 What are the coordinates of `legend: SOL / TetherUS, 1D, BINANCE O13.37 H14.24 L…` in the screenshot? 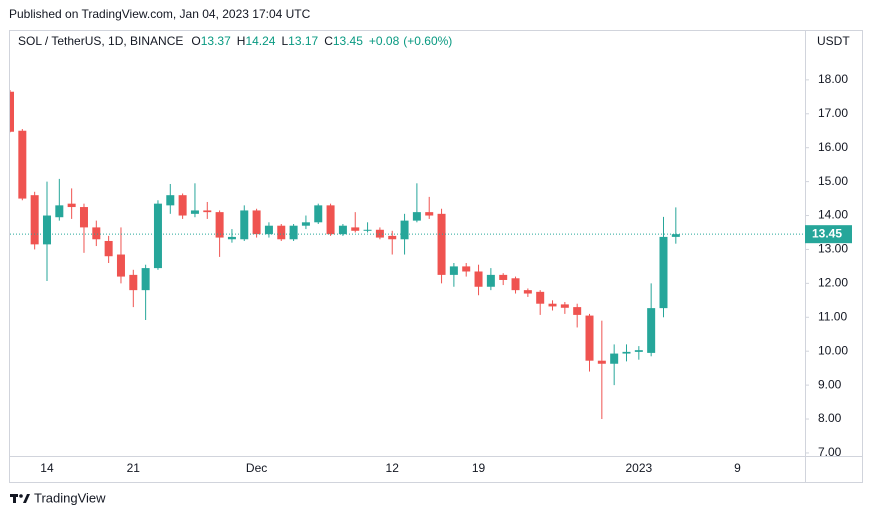 It's located at (235, 41).